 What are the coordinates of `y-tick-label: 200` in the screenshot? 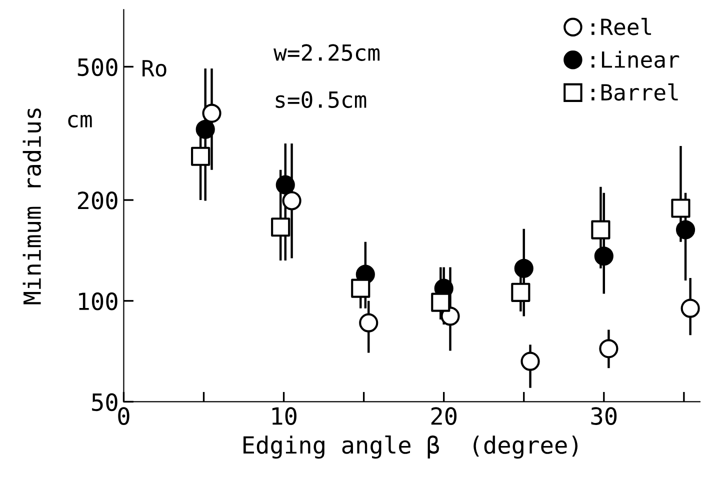 It's located at (98, 201).